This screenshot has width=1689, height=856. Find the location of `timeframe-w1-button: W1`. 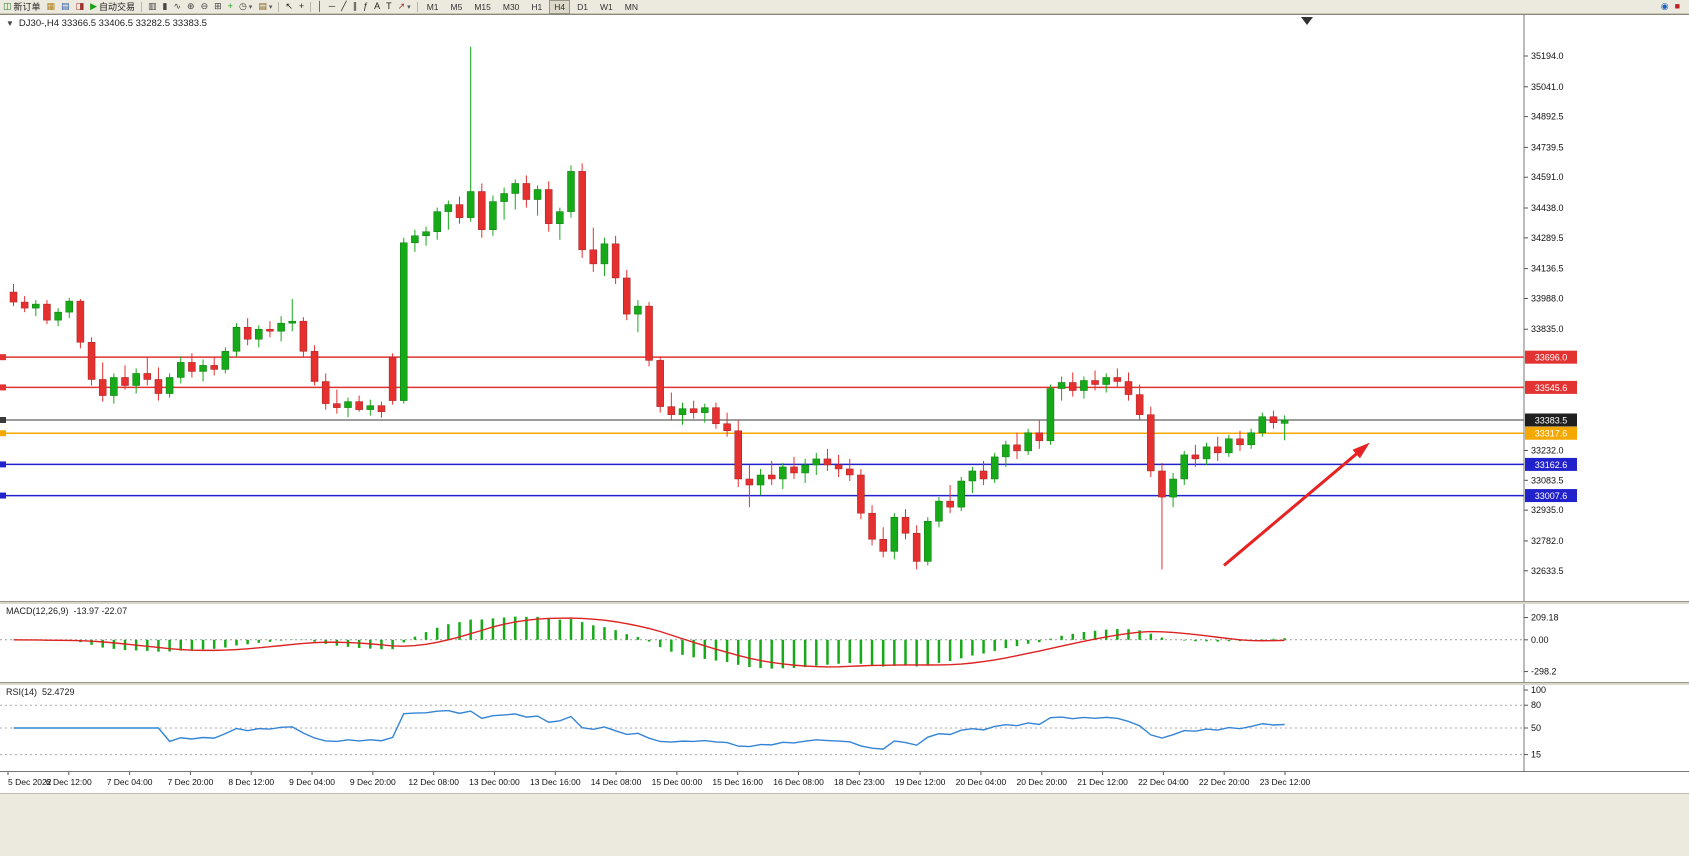

timeframe-w1-button: W1 is located at coordinates (606, 6).